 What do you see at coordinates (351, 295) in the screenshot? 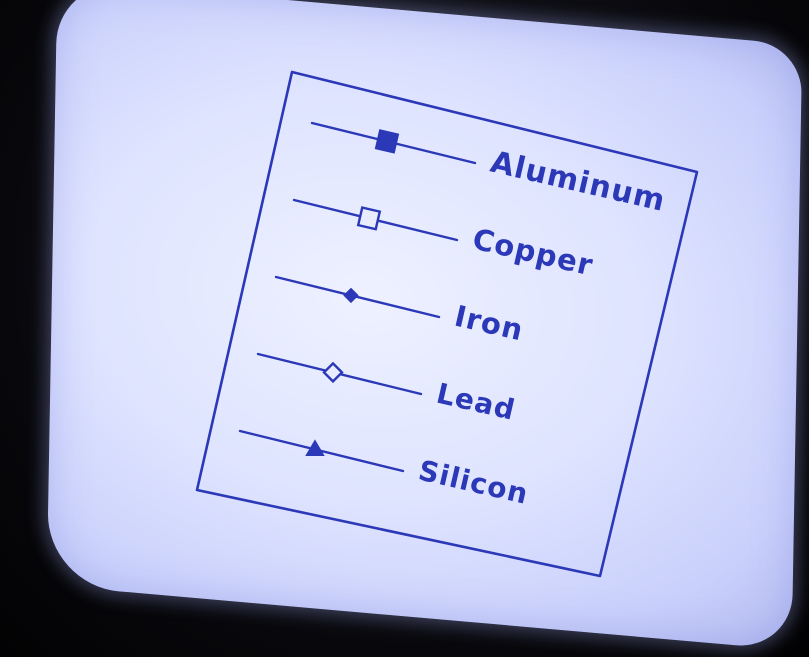
I see `legend-marker-iron` at bounding box center [351, 295].